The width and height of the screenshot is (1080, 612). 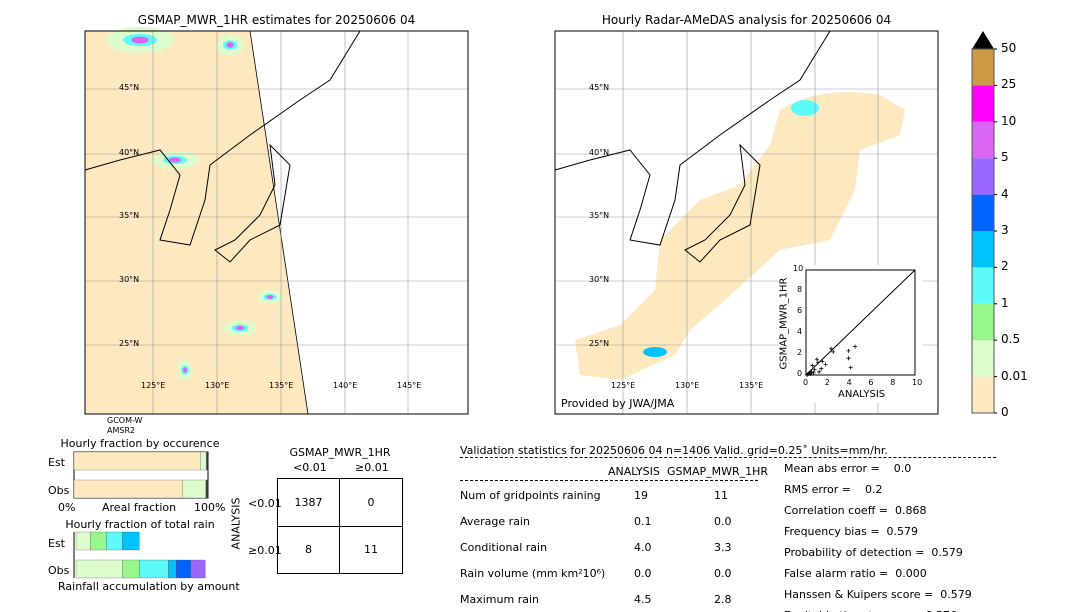 I want to click on score-line: Mean abs error = 0.0, so click(x=848, y=468).